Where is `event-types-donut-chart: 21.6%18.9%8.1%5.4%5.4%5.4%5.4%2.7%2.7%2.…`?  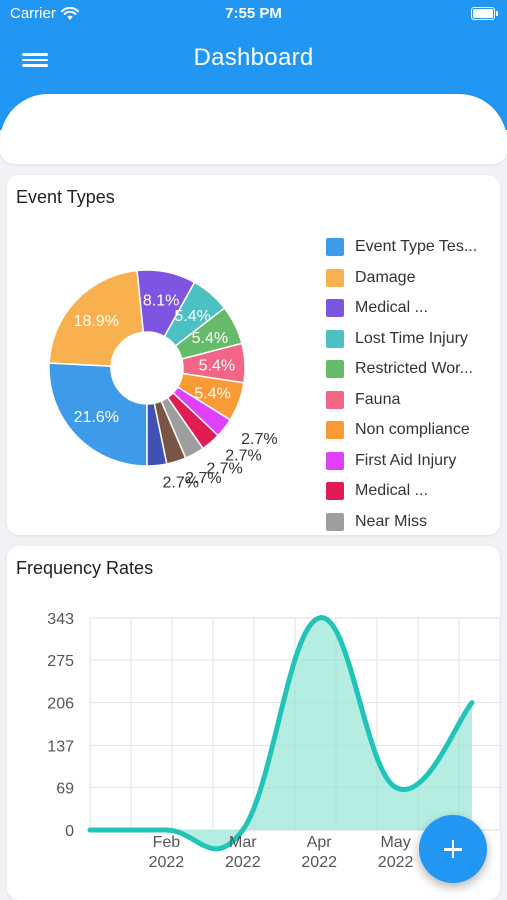
event-types-donut-chart: 21.6%18.9%8.1%5.4%5.4%5.4%5.4%2.7%2.7%2.… is located at coordinates (163, 380).